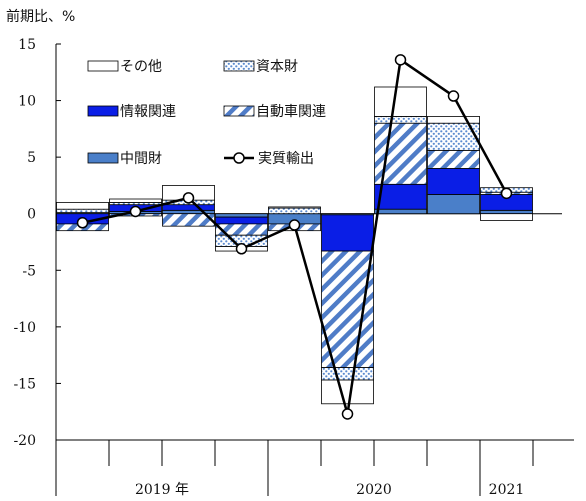 The width and height of the screenshot is (586, 501). I want to click on x-year-label: 2021, so click(507, 490).